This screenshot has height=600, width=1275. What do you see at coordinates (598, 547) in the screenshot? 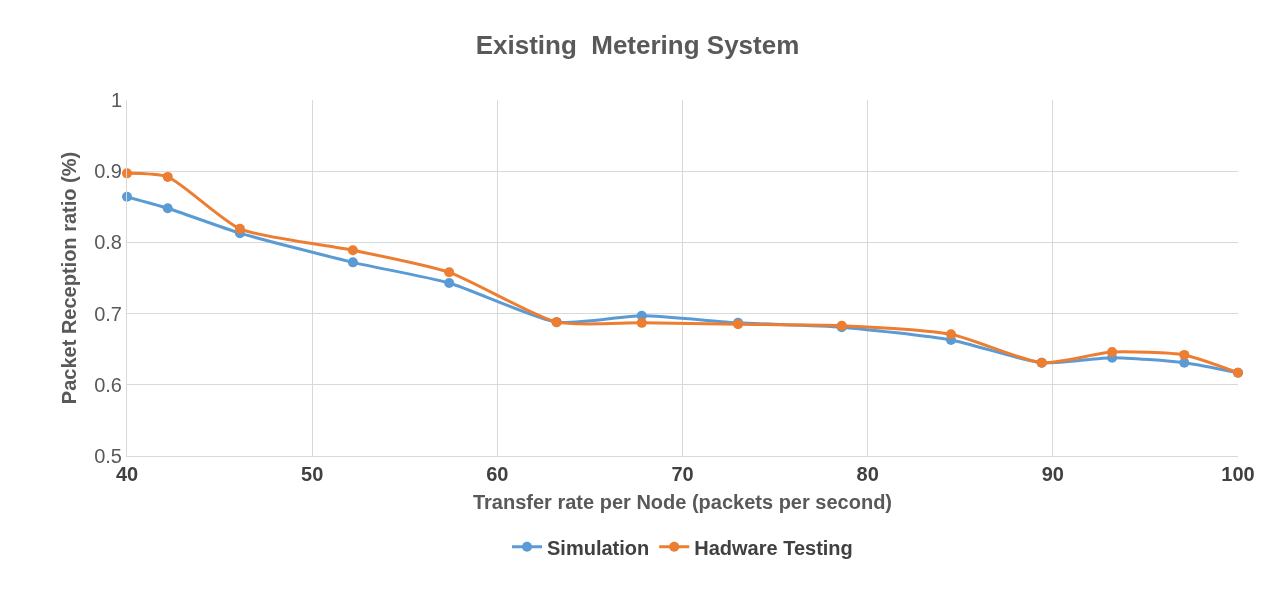
I see `legend-label: Simulation` at bounding box center [598, 547].